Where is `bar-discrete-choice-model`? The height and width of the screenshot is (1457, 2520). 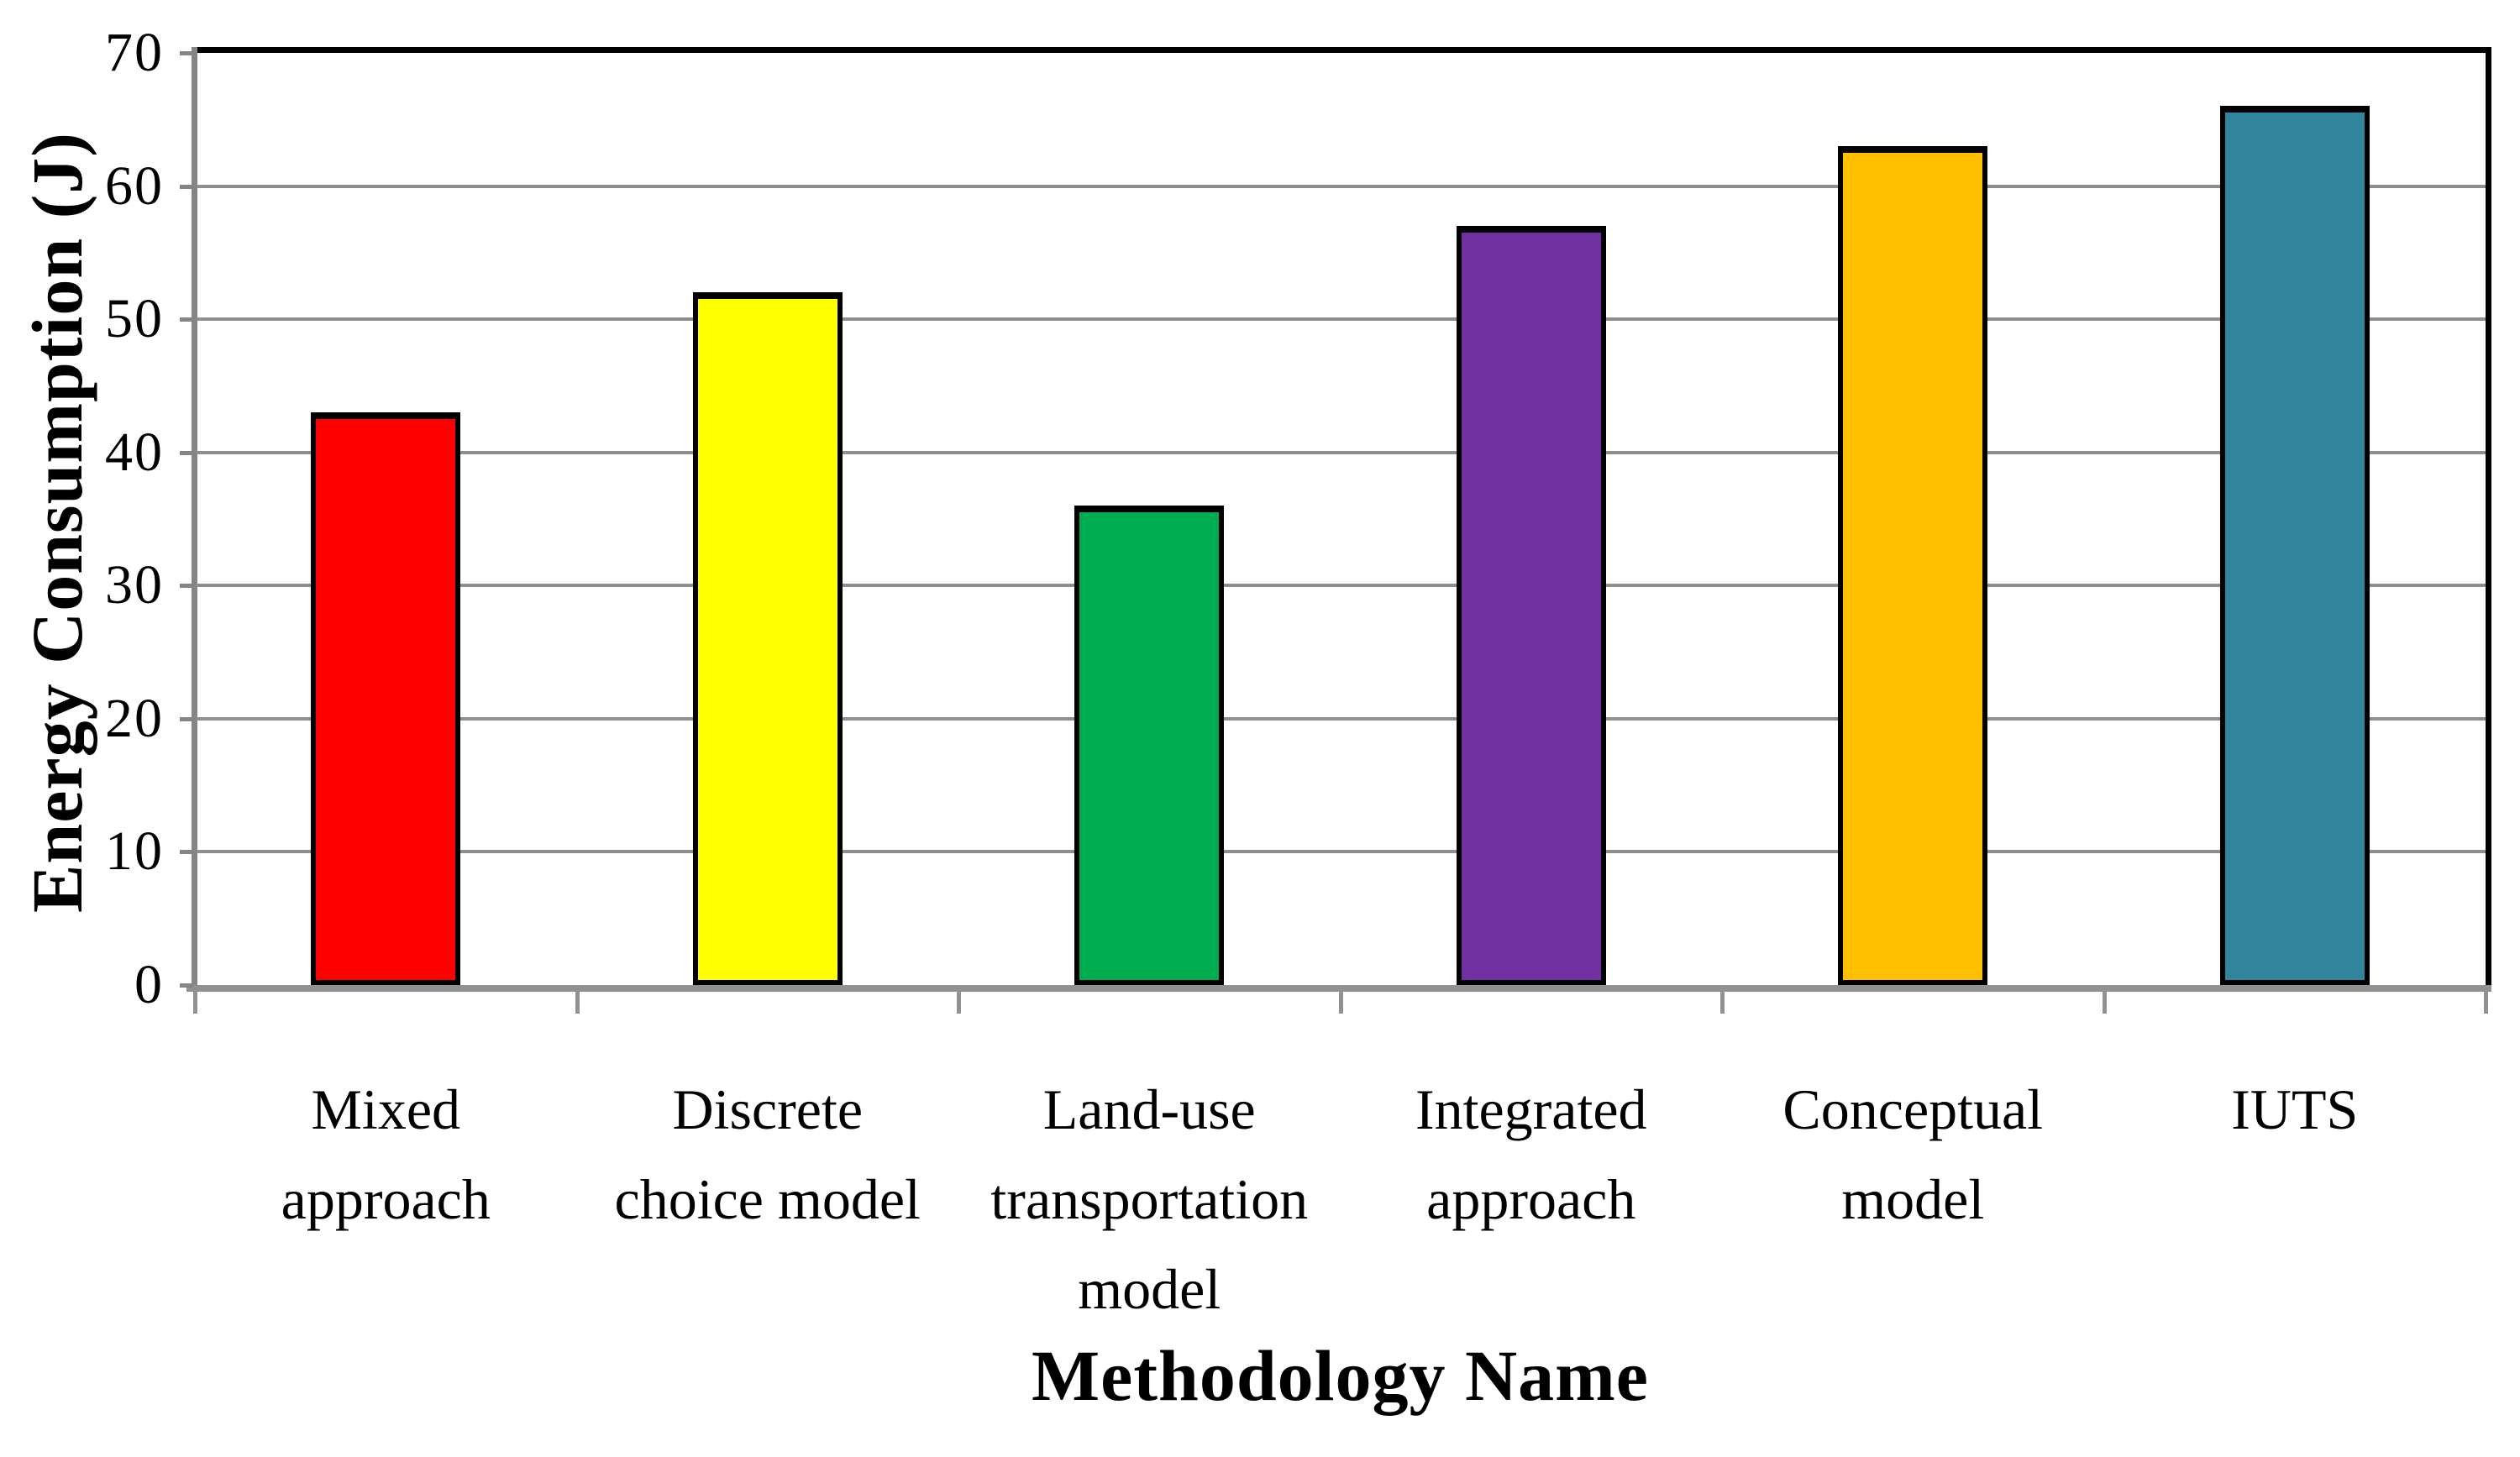 bar-discrete-choice-model is located at coordinates (767, 638).